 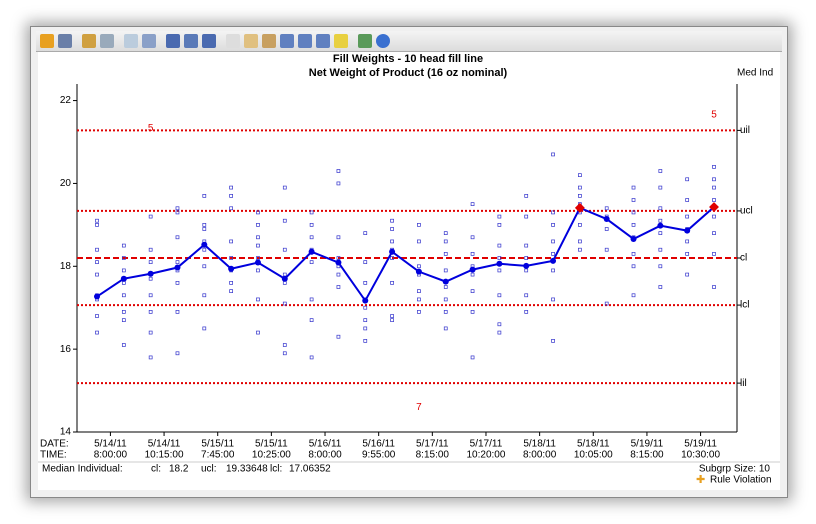 I want to click on summary: Median Individual:, so click(x=82, y=469).